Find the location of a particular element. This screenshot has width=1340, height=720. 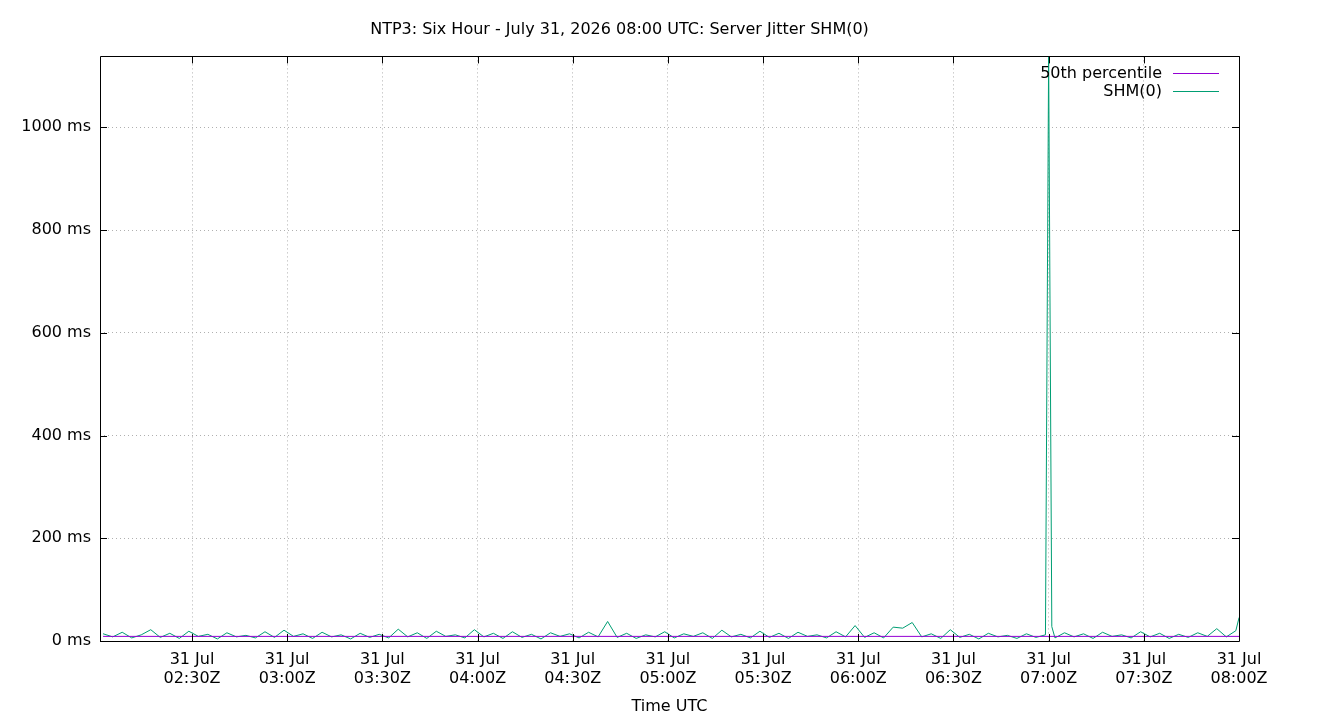

x-tick-label: 31 Jul 03:30Z is located at coordinates (382, 668).